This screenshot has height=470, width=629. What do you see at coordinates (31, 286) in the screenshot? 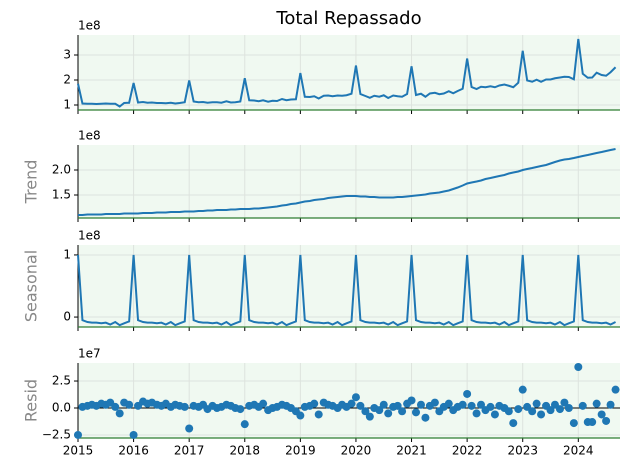
I see `y-axis-label: Seasonal` at bounding box center [31, 286].